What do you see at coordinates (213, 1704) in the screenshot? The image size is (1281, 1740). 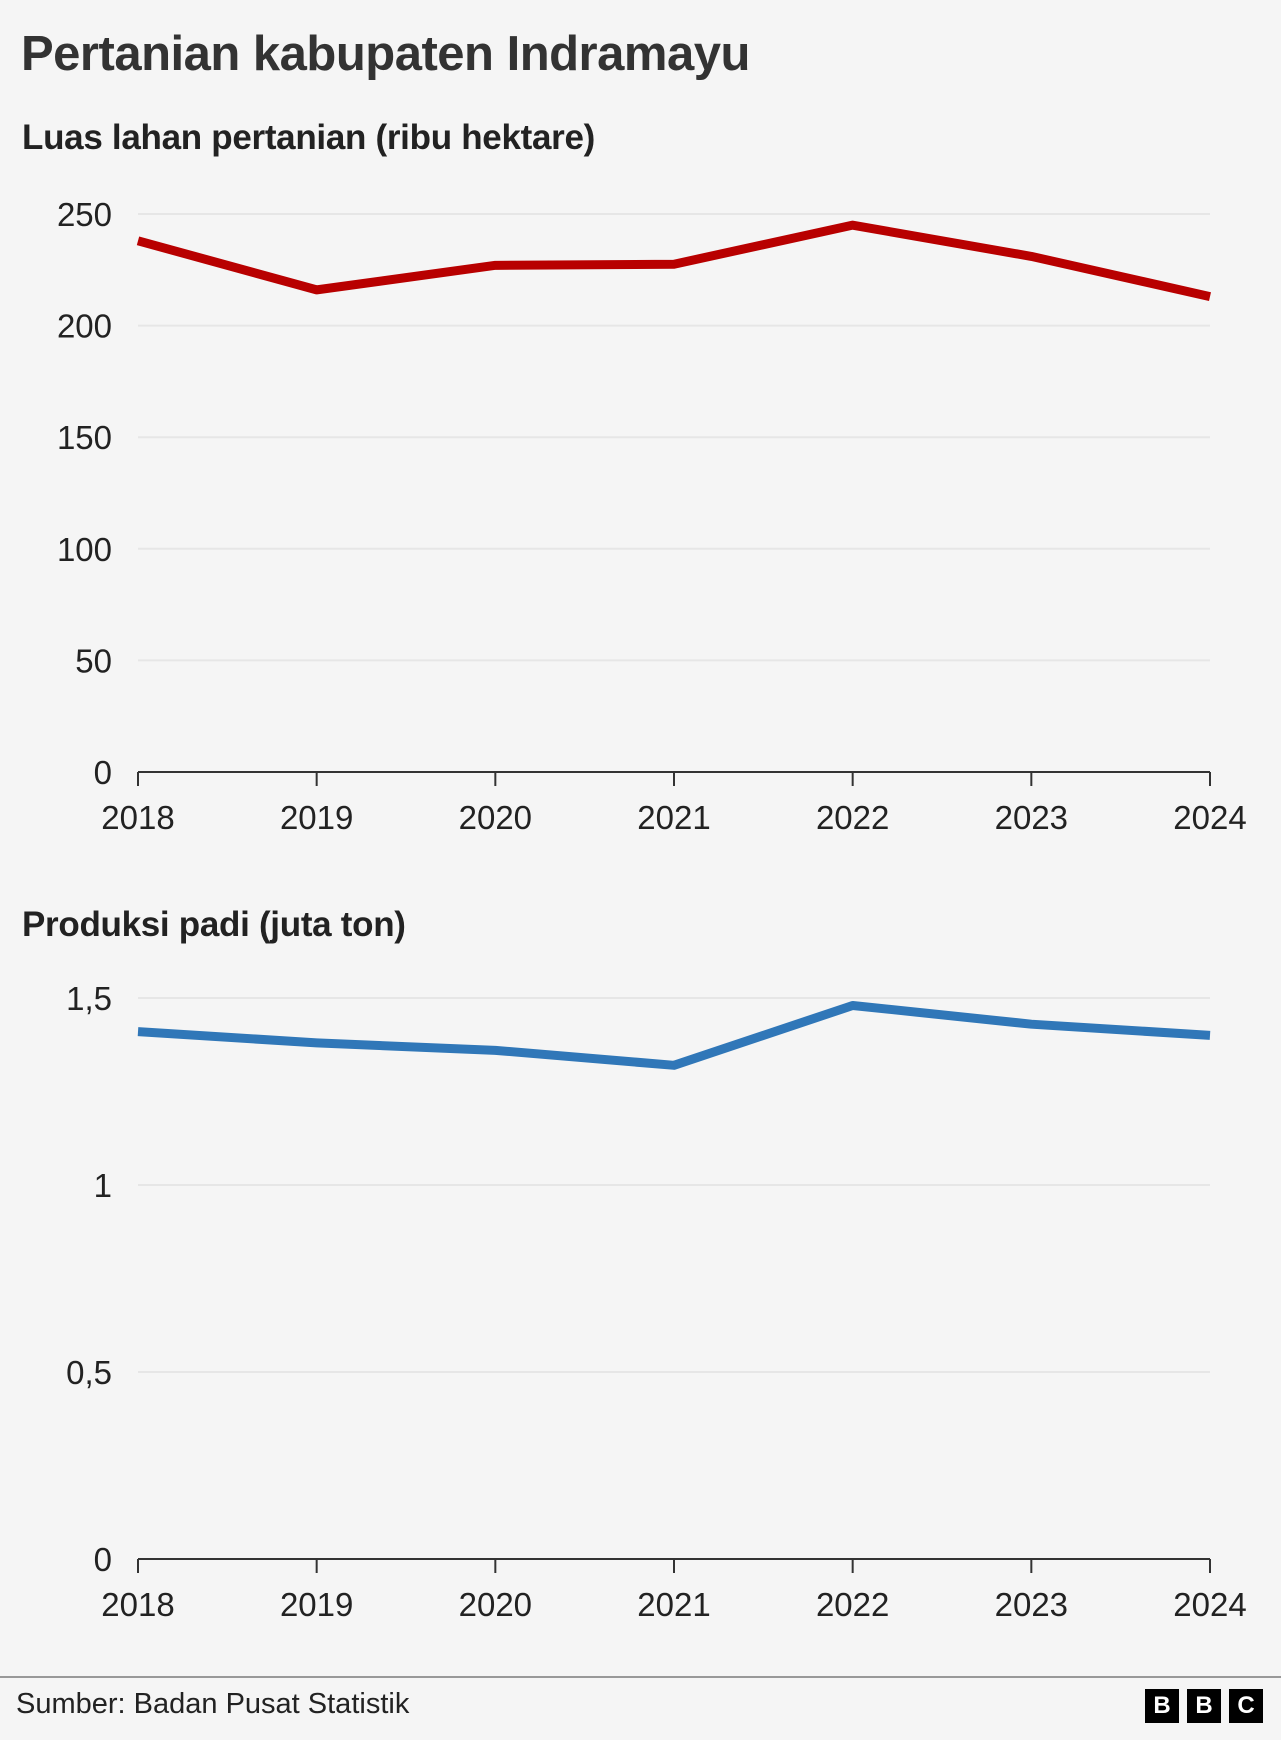 I see `source-note: Sumber: Badan Pusat Statistik` at bounding box center [213, 1704].